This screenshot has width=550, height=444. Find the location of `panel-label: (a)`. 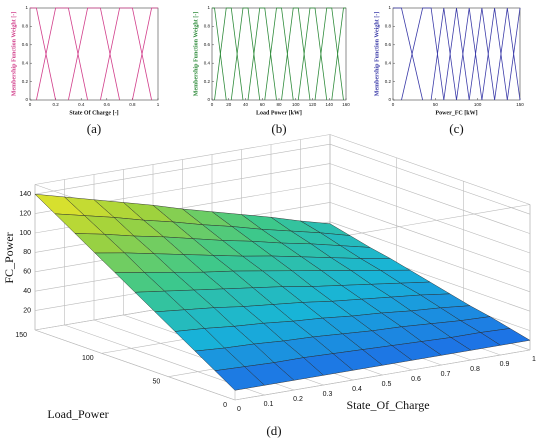

panel-label: (a) is located at coordinates (94, 128).